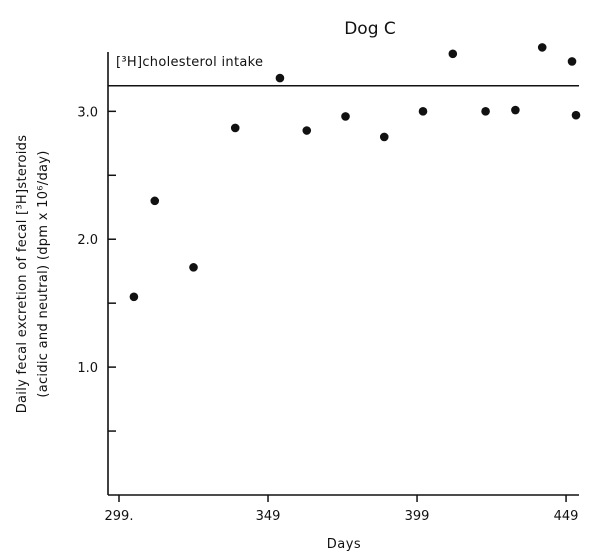  I want to click on y-tick-label: 3.0, so click(87, 112).